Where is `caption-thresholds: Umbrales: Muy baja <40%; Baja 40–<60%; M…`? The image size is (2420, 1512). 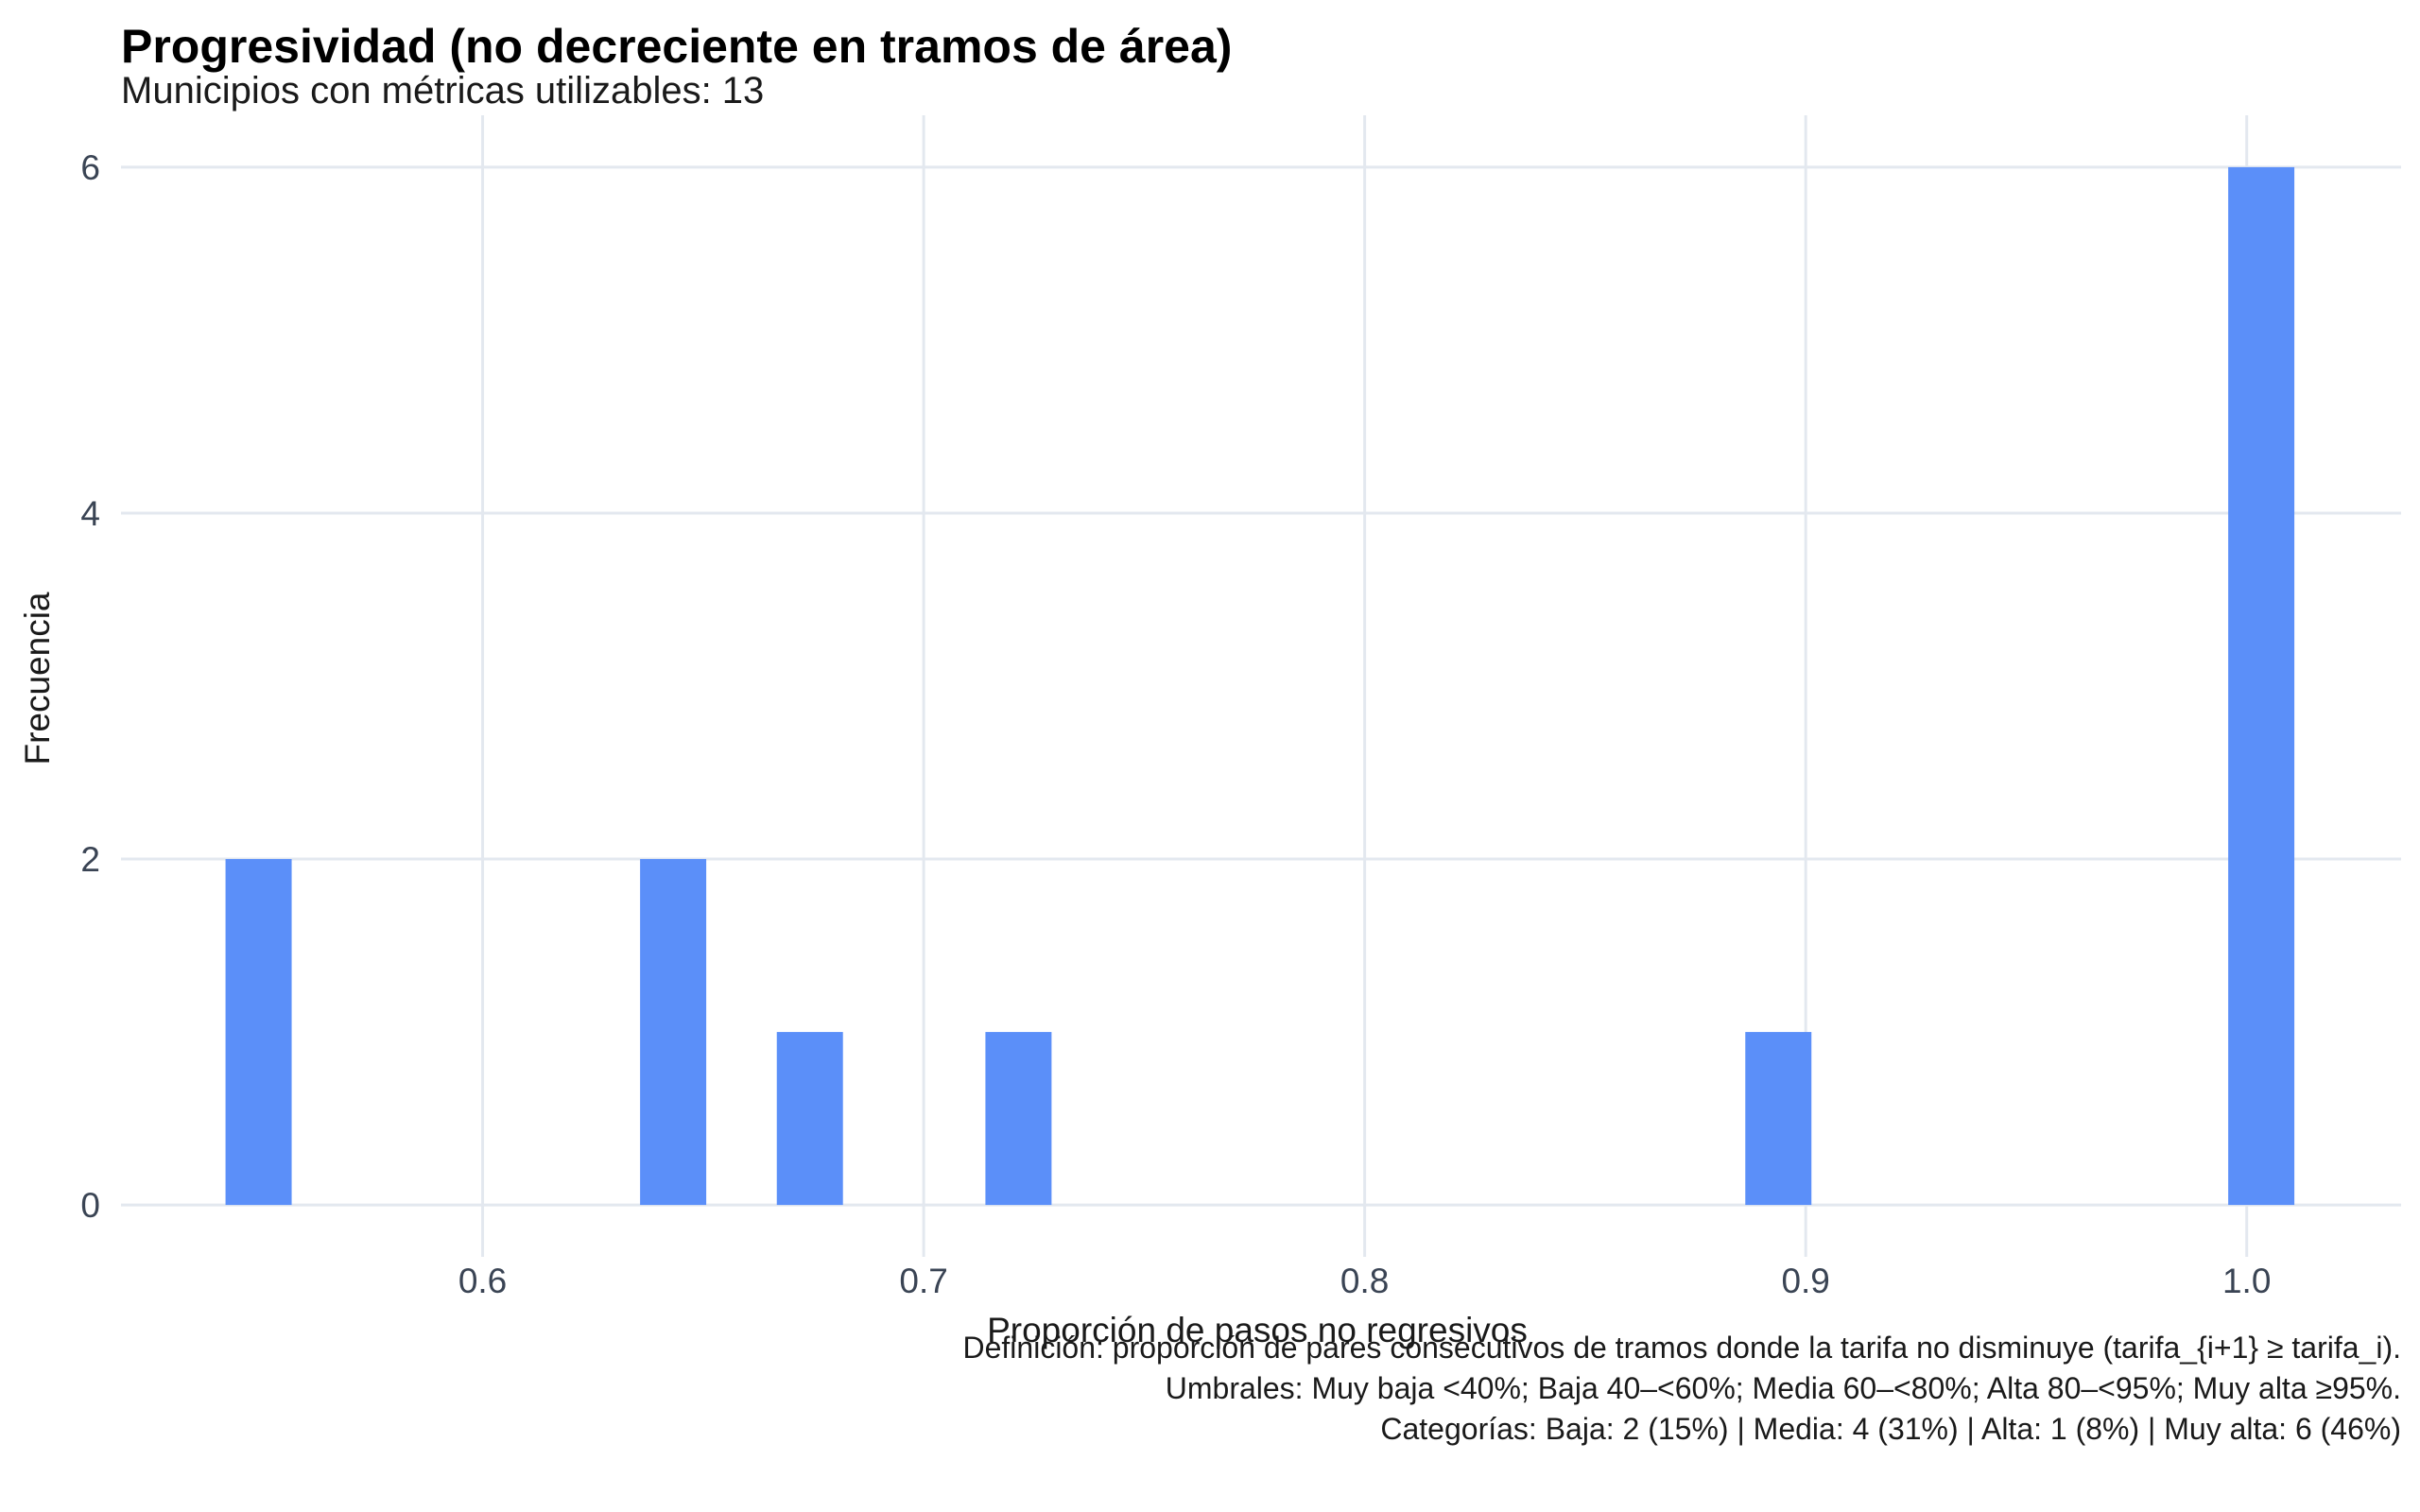
caption-thresholds: Umbrales: Muy baja <40%; Baja 40–<60%; M… is located at coordinates (1783, 1388).